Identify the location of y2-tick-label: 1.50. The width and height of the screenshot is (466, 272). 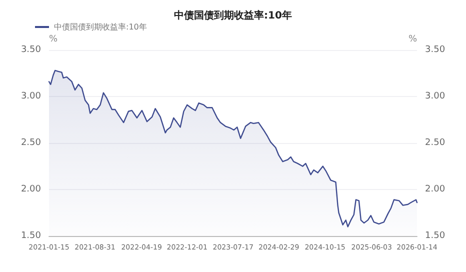
(435, 236).